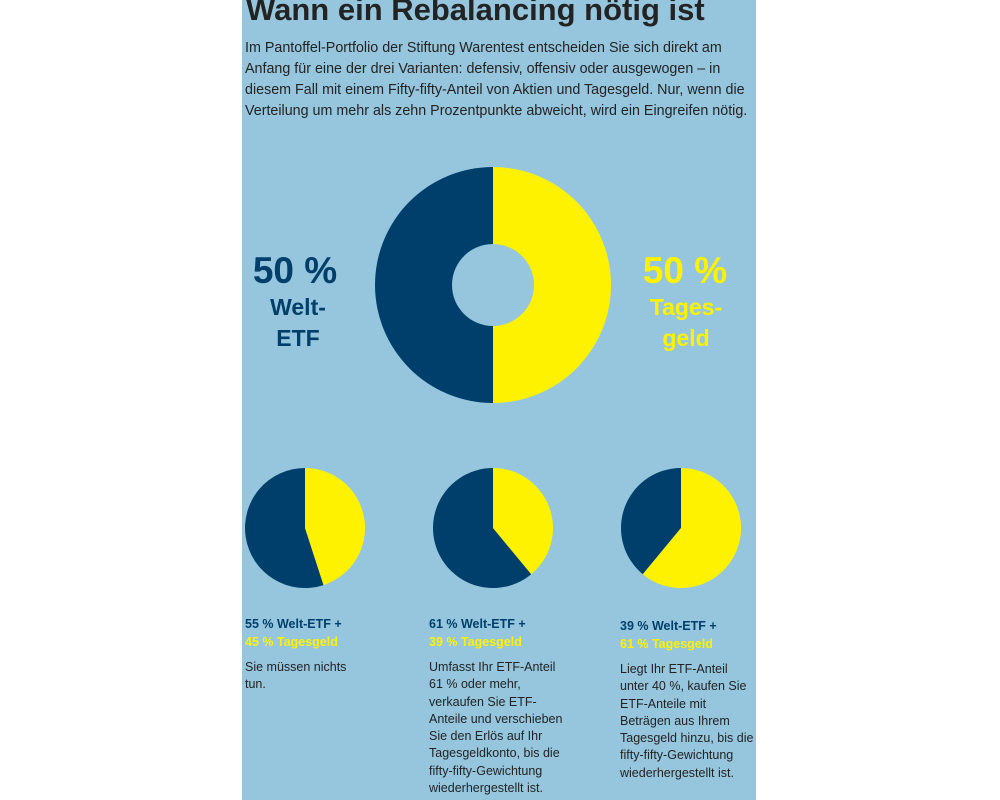  I want to click on main-etf-label-line-1: Welt-, so click(298, 307).